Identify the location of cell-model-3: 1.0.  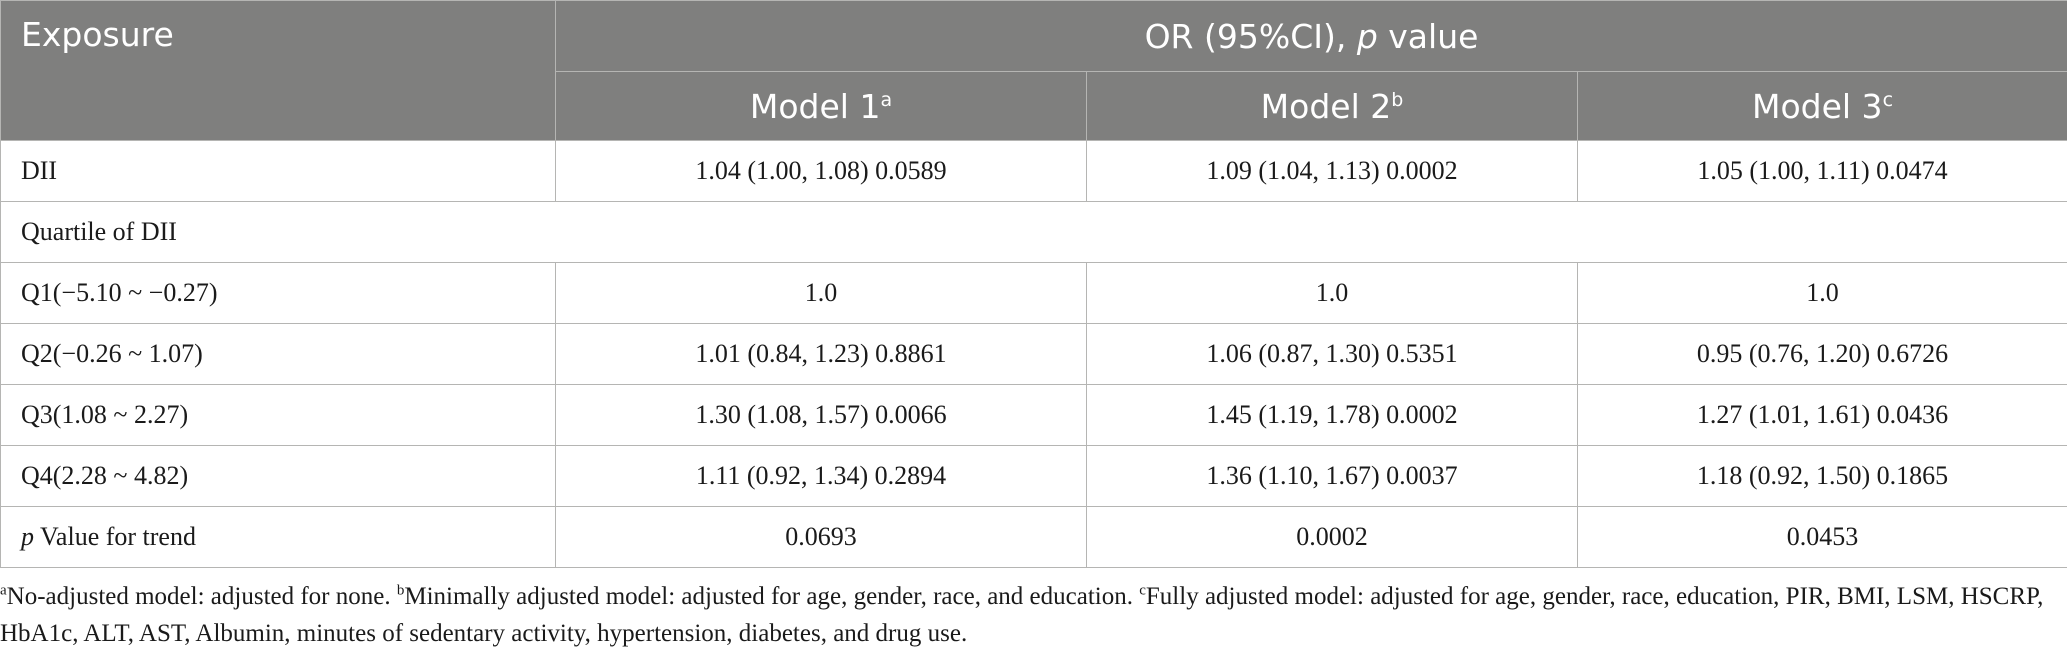
(1821, 293).